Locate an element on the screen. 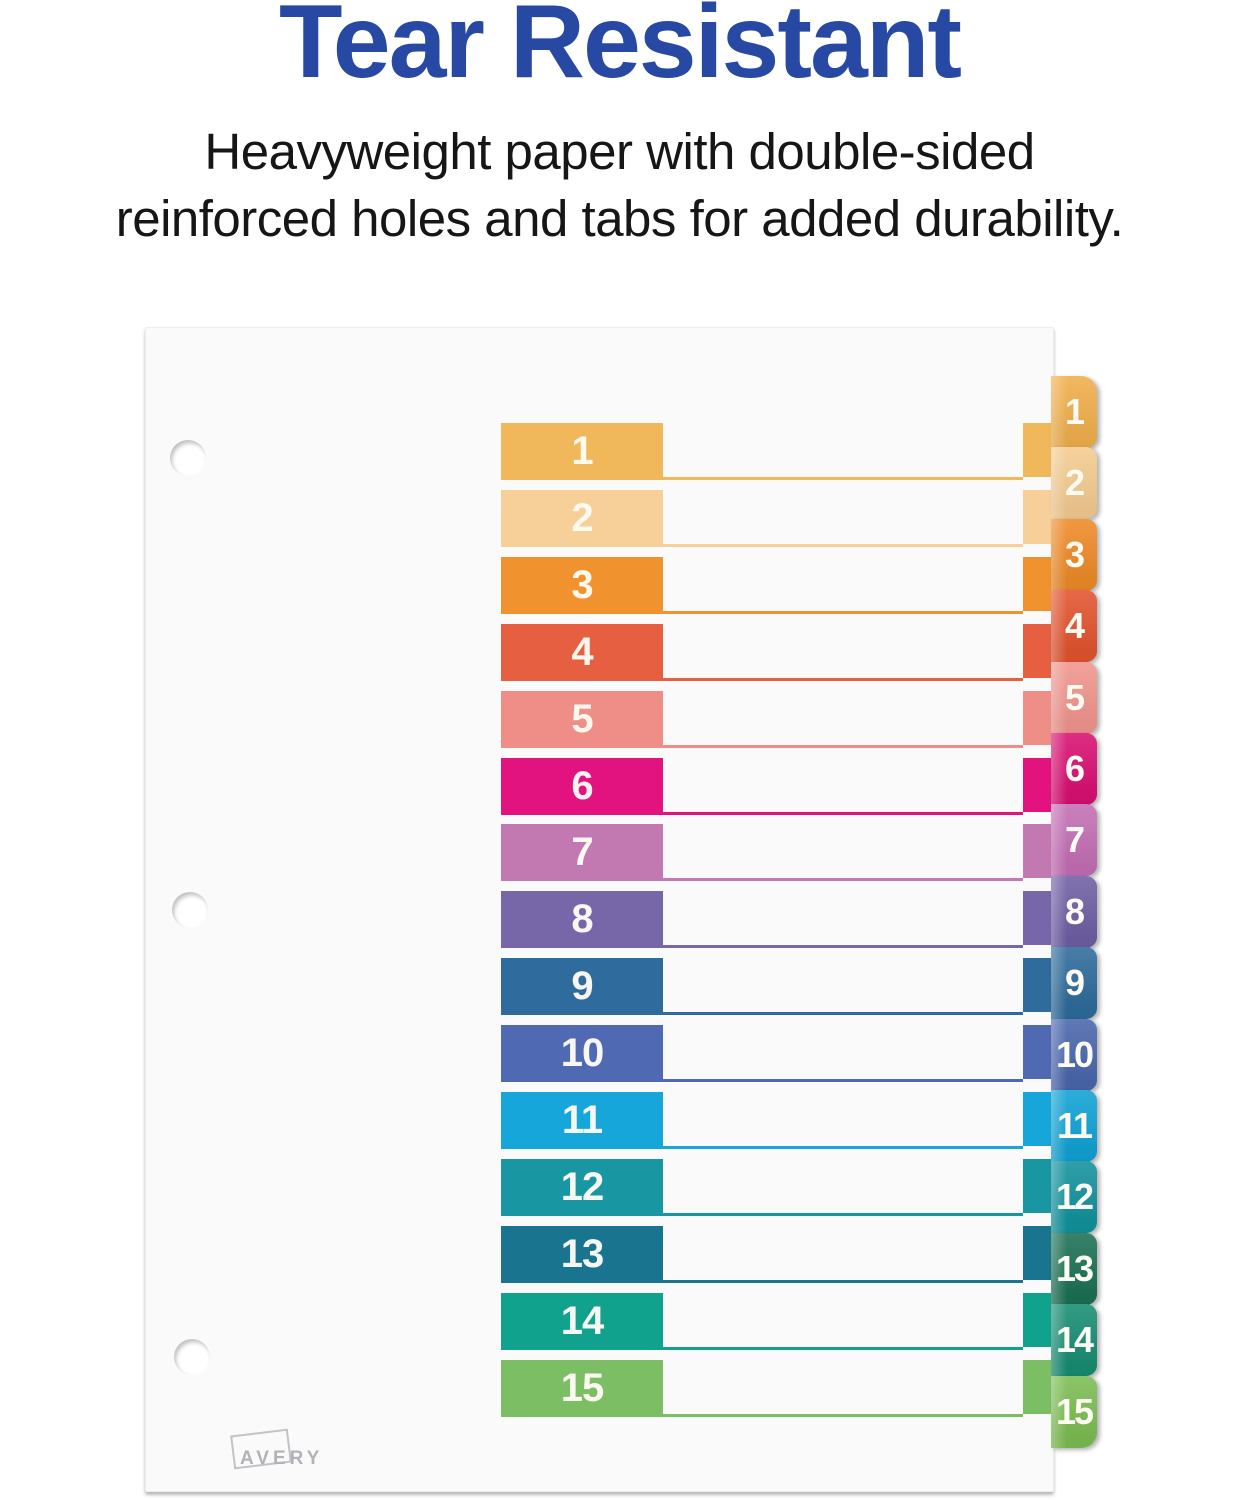  index-tab-number: 4 is located at coordinates (1074, 626).